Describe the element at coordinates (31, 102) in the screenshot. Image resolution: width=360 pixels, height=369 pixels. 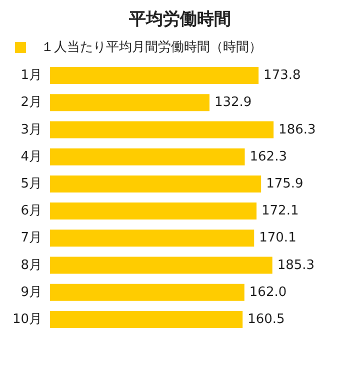
I see `y-tick-label: 2月` at that location.